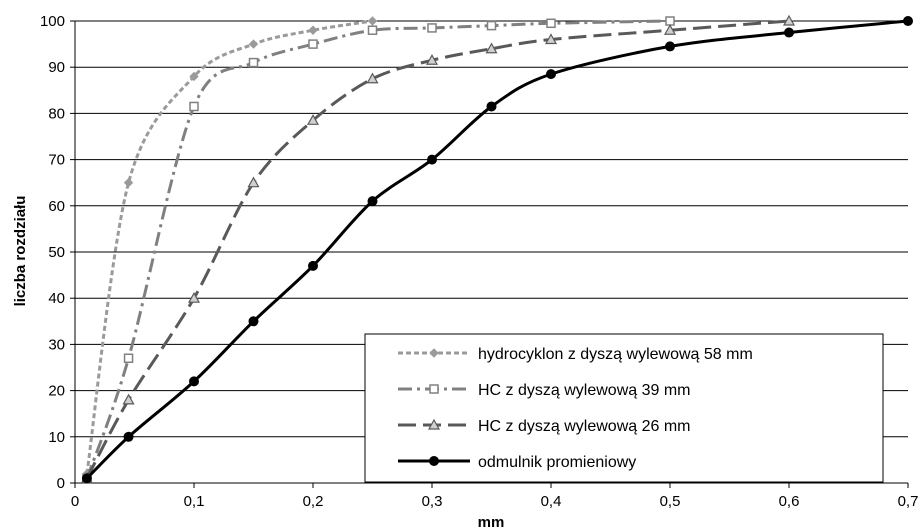 The height and width of the screenshot is (530, 924). I want to click on y-tick-label: 0, so click(61, 483).